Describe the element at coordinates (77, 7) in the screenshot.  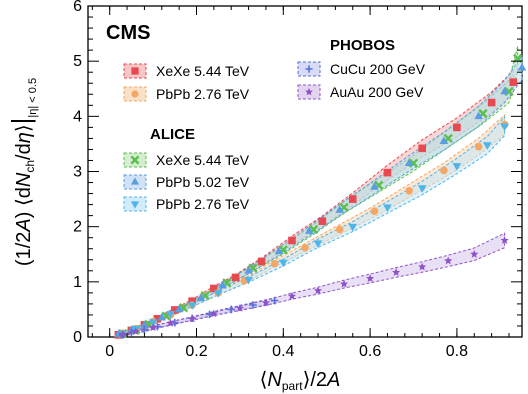
I see `y-tick-label: 6` at that location.